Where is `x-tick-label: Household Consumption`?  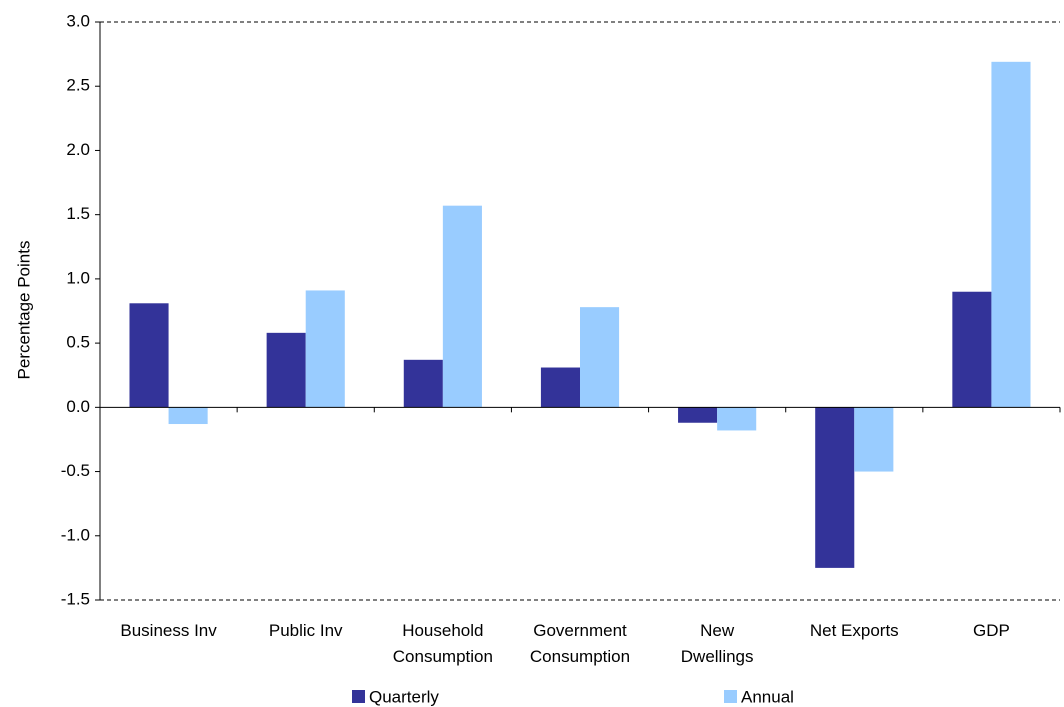
x-tick-label: Household Consumption is located at coordinates (443, 643).